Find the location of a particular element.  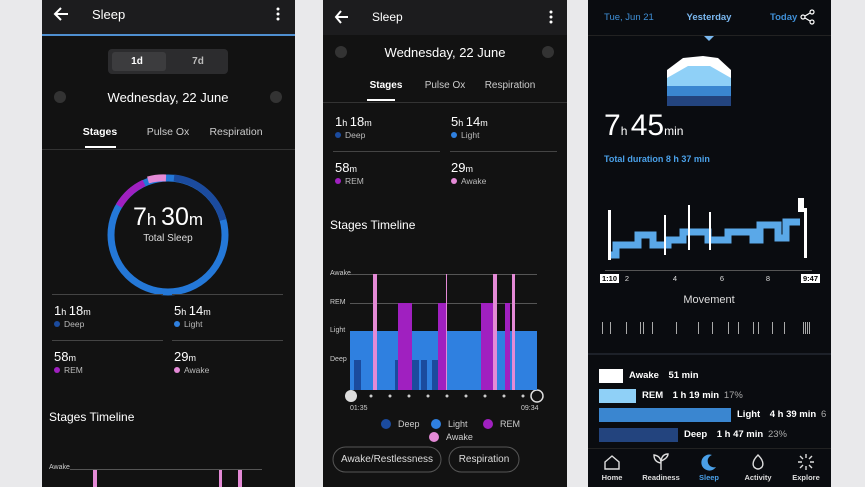

share-icon is located at coordinates (807, 17).